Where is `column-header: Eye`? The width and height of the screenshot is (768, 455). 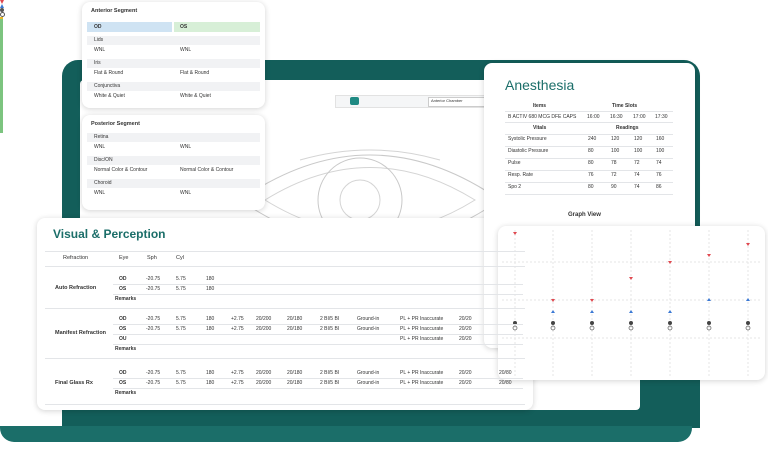
column-header: Eye is located at coordinates (124, 258).